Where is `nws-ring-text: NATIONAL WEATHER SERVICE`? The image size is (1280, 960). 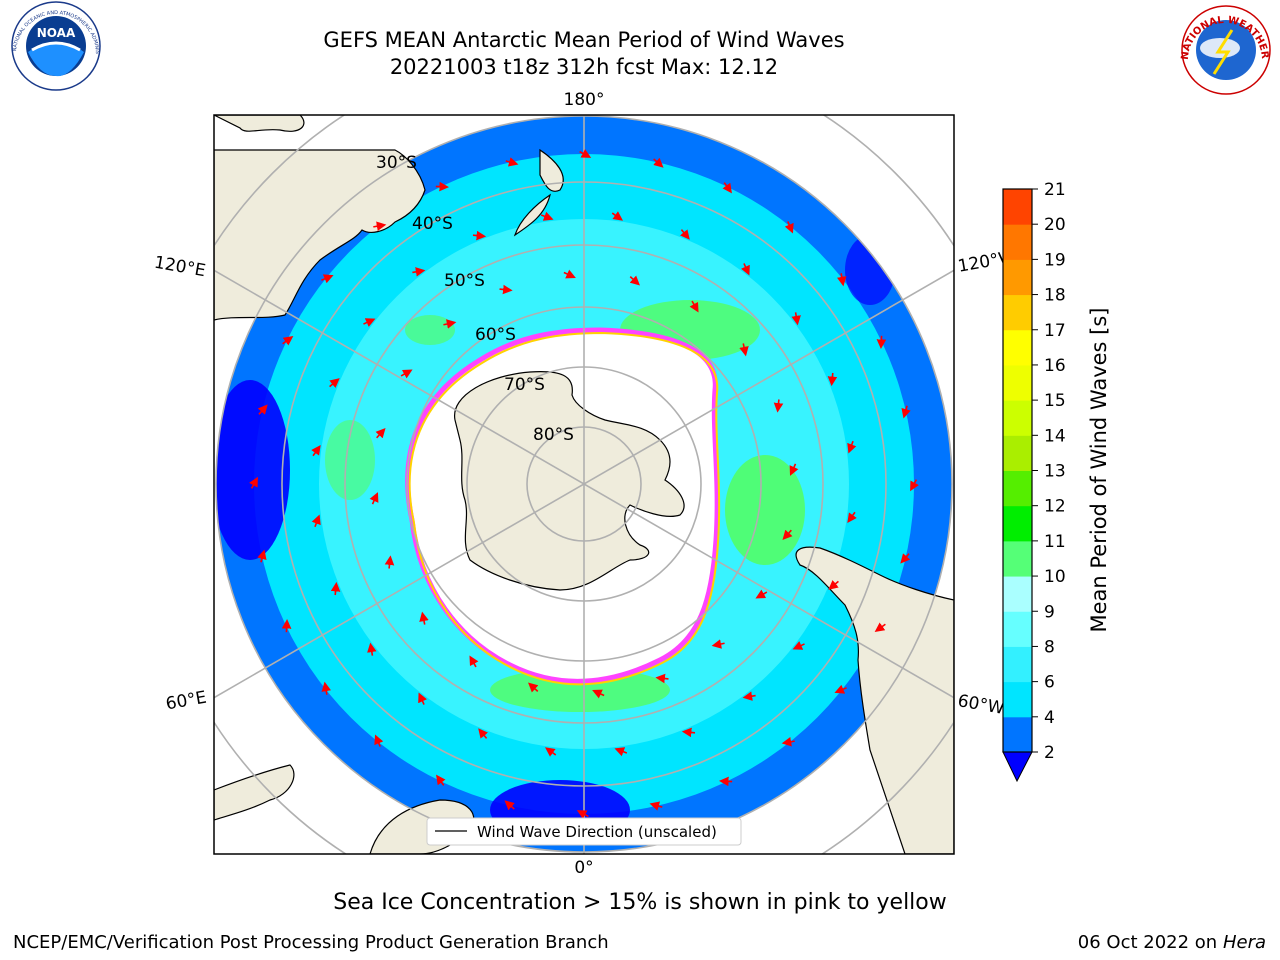 nws-ring-text: NATIONAL WEATHER SERVICE is located at coordinates (635, 30).